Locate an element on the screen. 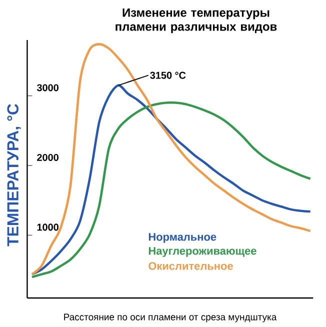 Image resolution: width=326 pixels, height=327 pixels. text: Нормальное is located at coordinates (182, 238).